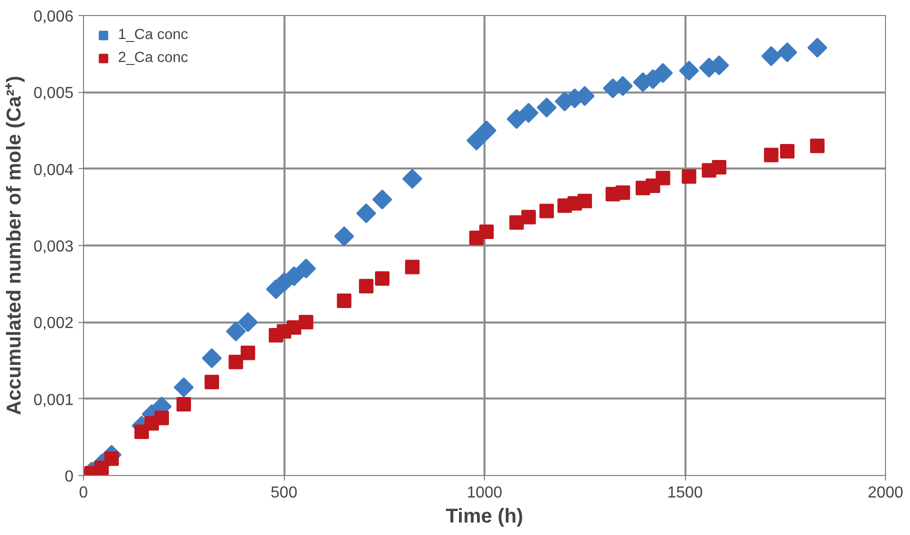  Describe the element at coordinates (53, 17) in the screenshot. I see `y-tick-label: 0,006` at that location.